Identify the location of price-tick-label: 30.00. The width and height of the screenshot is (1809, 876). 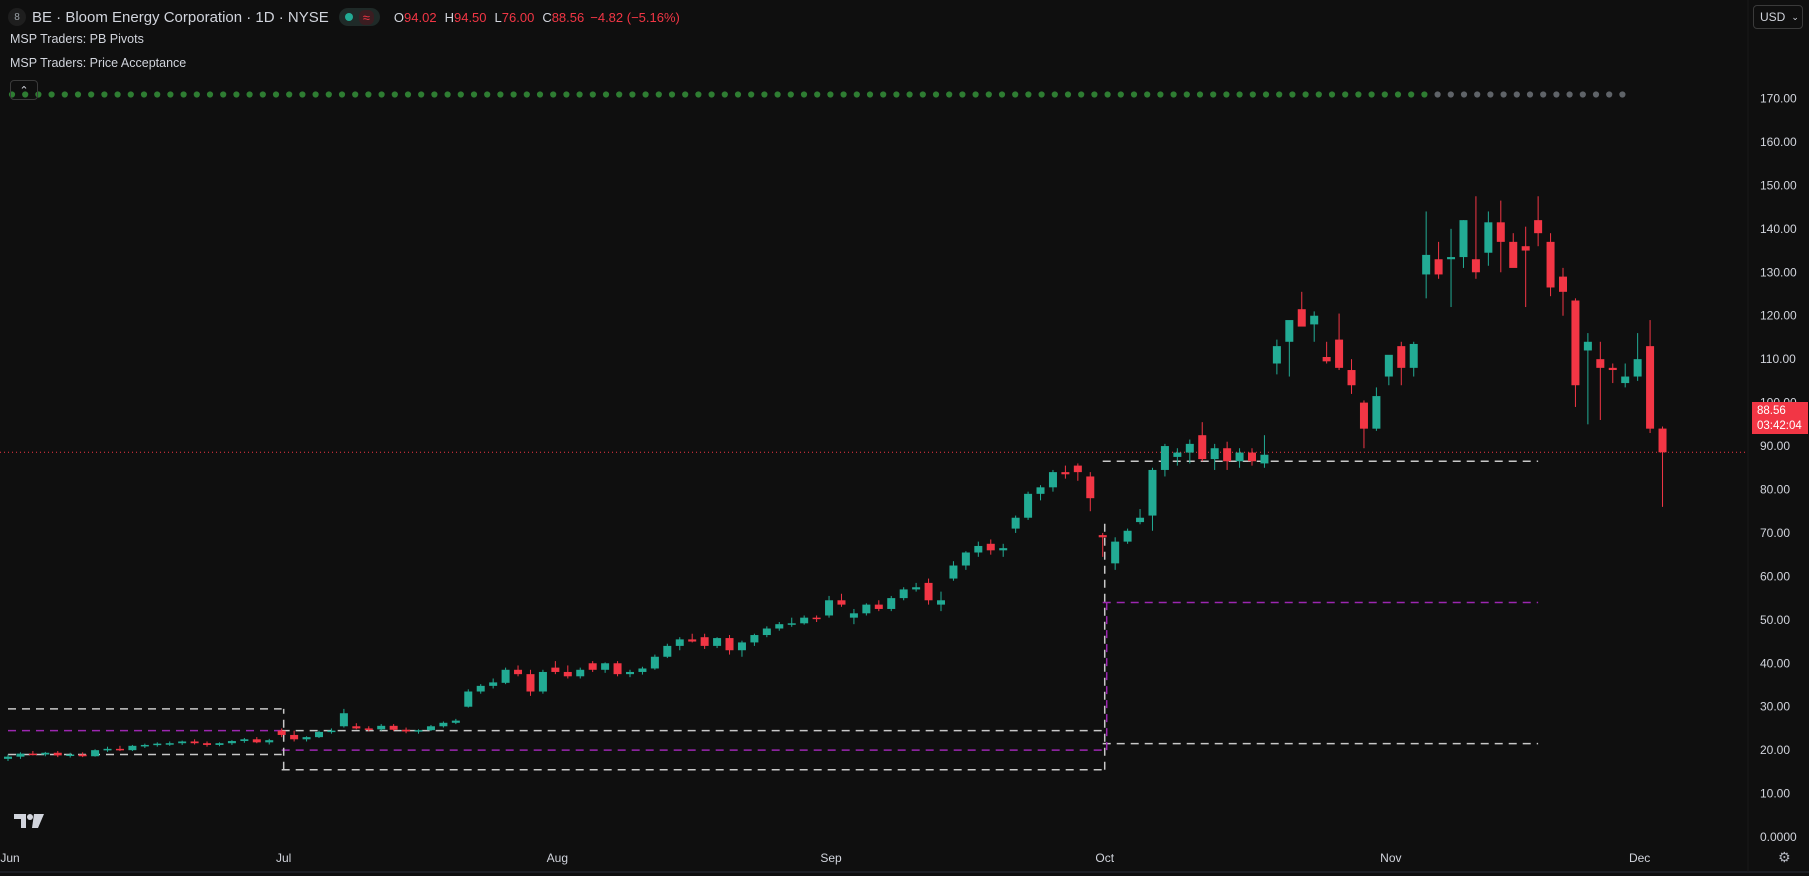
(1775, 707).